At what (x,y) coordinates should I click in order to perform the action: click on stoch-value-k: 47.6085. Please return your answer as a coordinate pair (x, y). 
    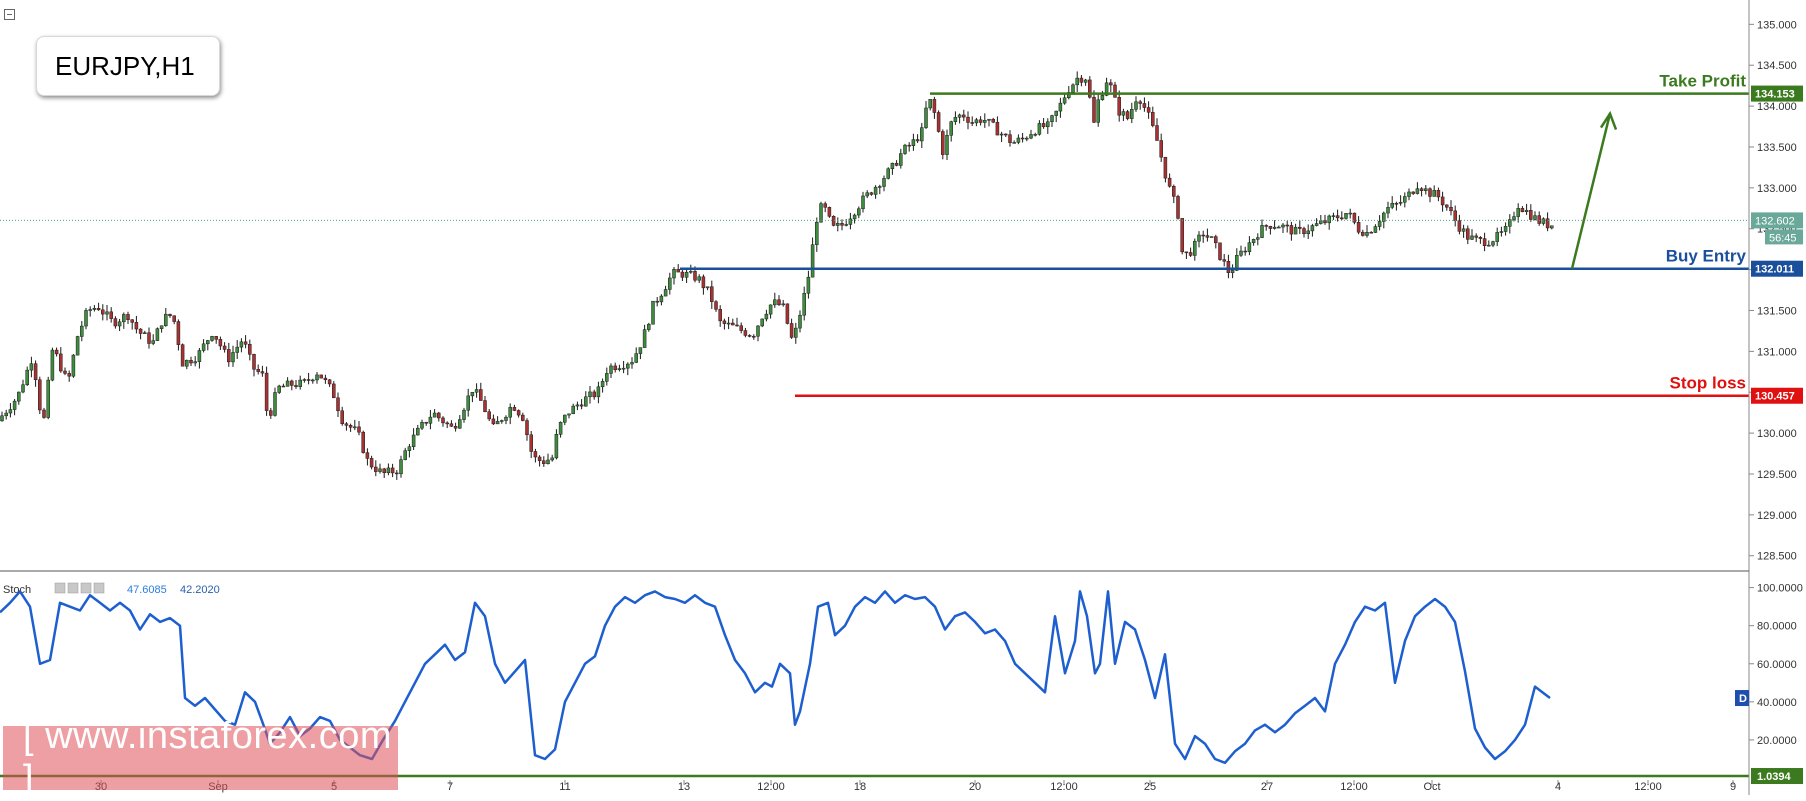
    Looking at the image, I should click on (147, 590).